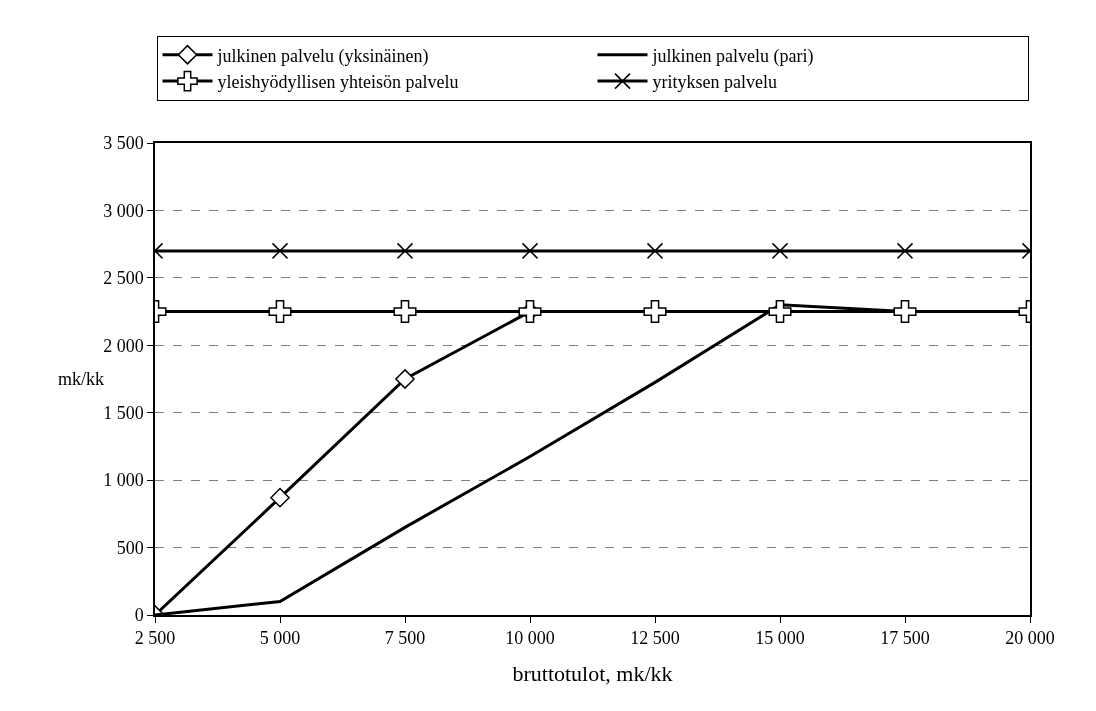  What do you see at coordinates (280, 638) in the screenshot?
I see `x-tick-label: 5 000` at bounding box center [280, 638].